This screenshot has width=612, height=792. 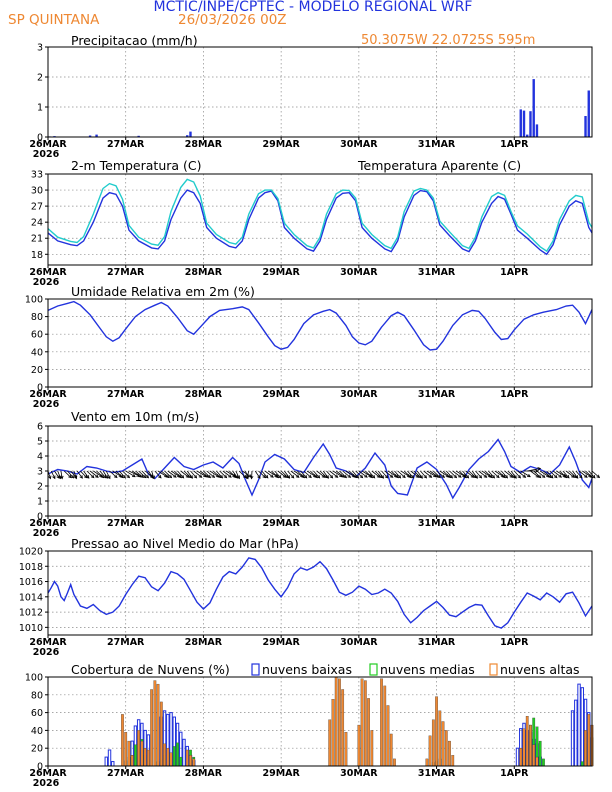 I want to click on temp-ytick-label: 18, so click(x=37, y=255).